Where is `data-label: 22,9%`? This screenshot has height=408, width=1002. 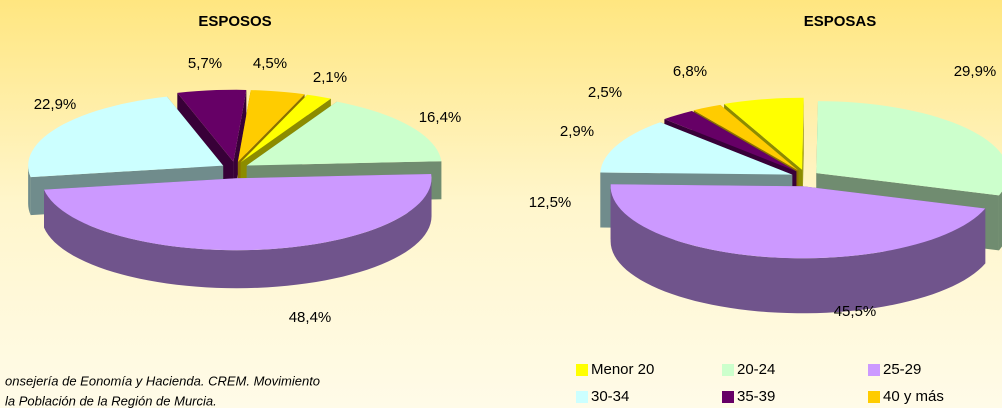 data-label: 22,9% is located at coordinates (55, 104).